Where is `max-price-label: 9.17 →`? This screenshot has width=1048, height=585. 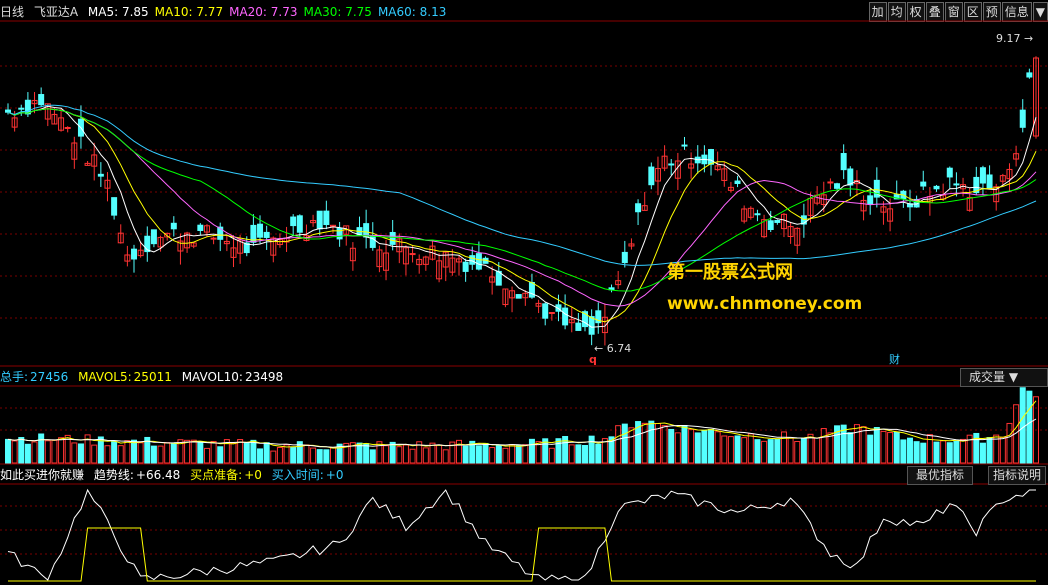 max-price-label: 9.17 → is located at coordinates (1014, 38).